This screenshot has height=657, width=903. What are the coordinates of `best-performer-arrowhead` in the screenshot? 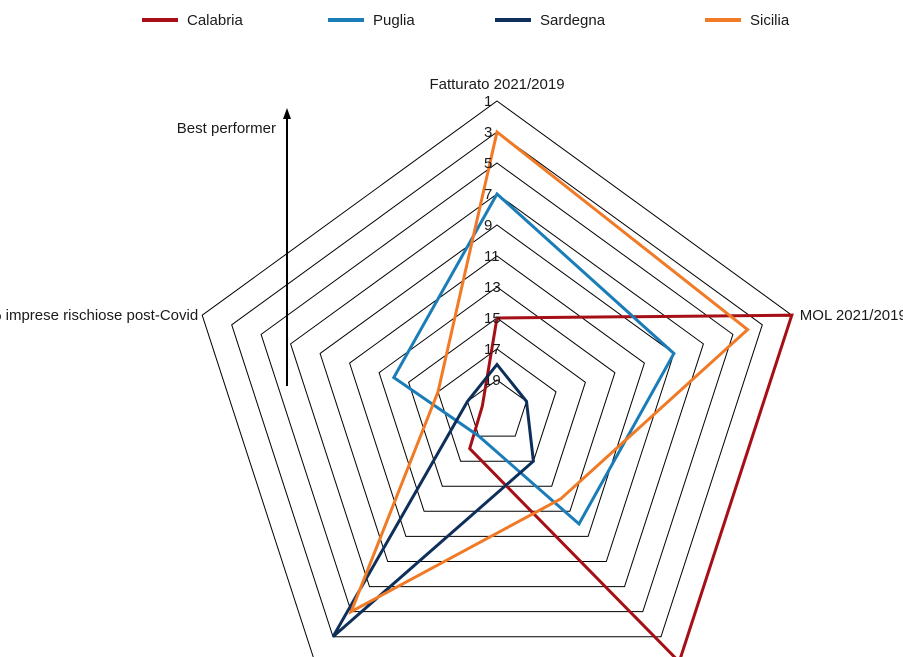 It's located at (287, 113).